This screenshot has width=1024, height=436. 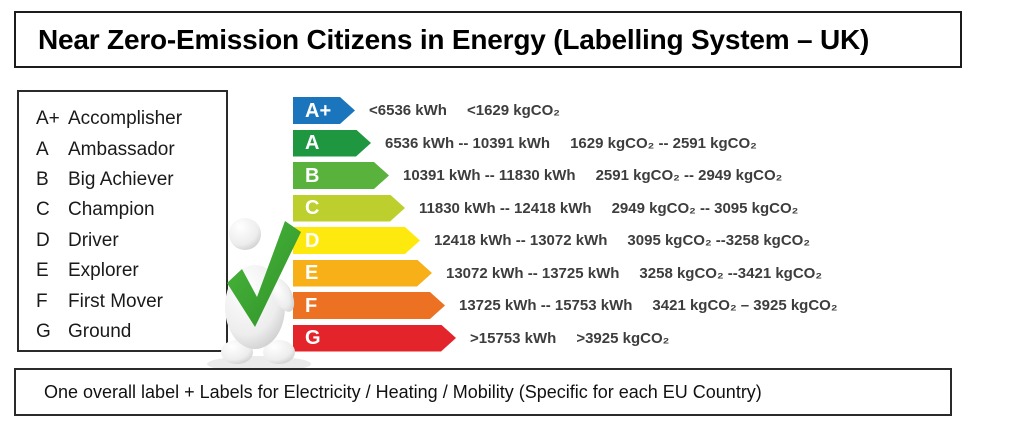 What do you see at coordinates (100, 331) in the screenshot?
I see `legend-name: Ground` at bounding box center [100, 331].